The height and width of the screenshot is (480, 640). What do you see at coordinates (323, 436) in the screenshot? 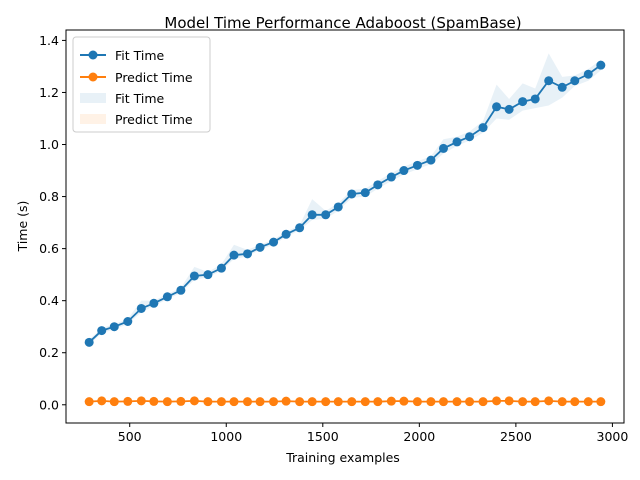
I see `x-tick-label: 1500` at bounding box center [323, 436].